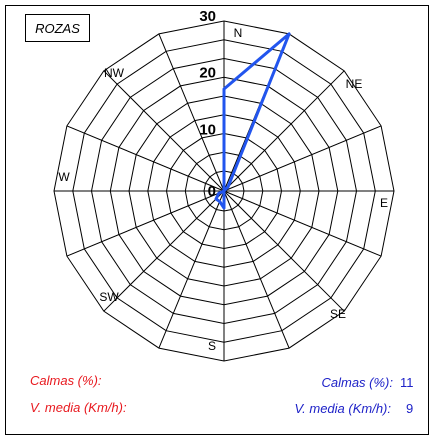 The width and height of the screenshot is (435, 441). Describe the element at coordinates (64, 177) in the screenshot. I see `direction-label-w: W` at that location.